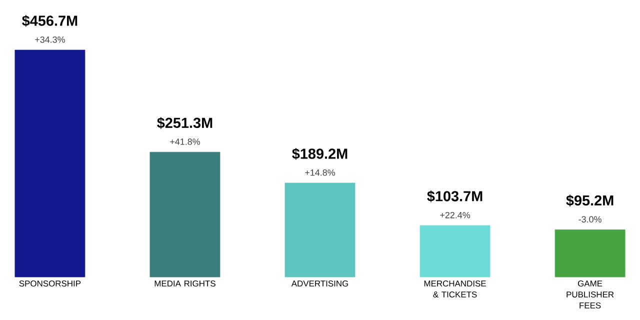 This screenshot has width=640, height=320. I want to click on annotation: +41.8%, so click(185, 141).